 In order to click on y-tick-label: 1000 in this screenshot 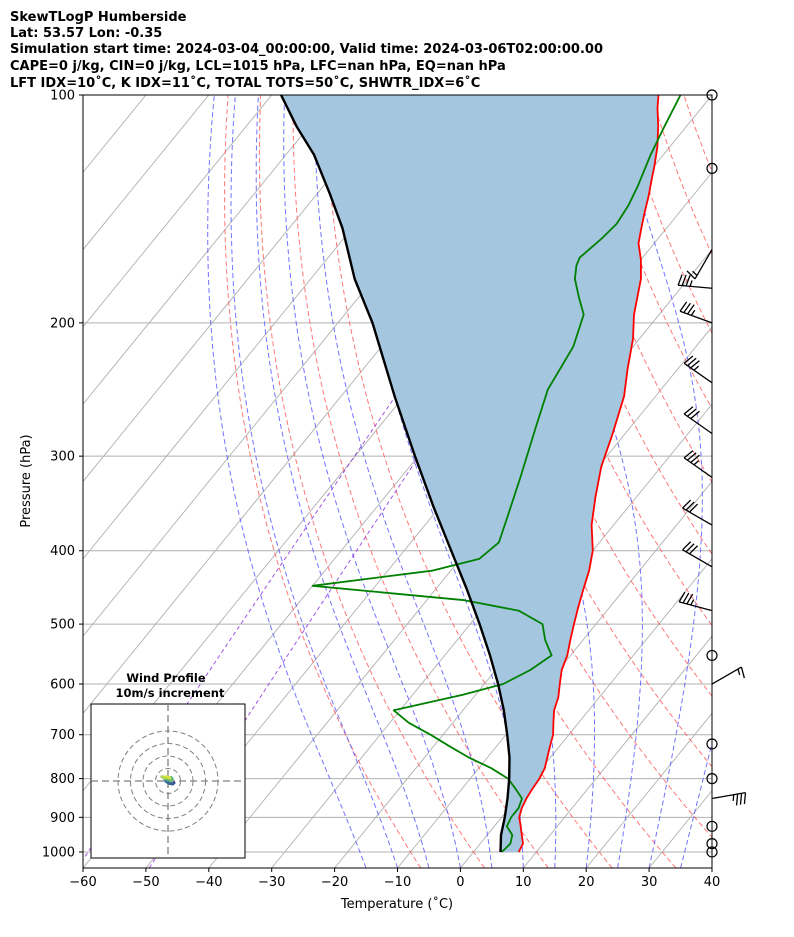, I will do `click(58, 852)`.